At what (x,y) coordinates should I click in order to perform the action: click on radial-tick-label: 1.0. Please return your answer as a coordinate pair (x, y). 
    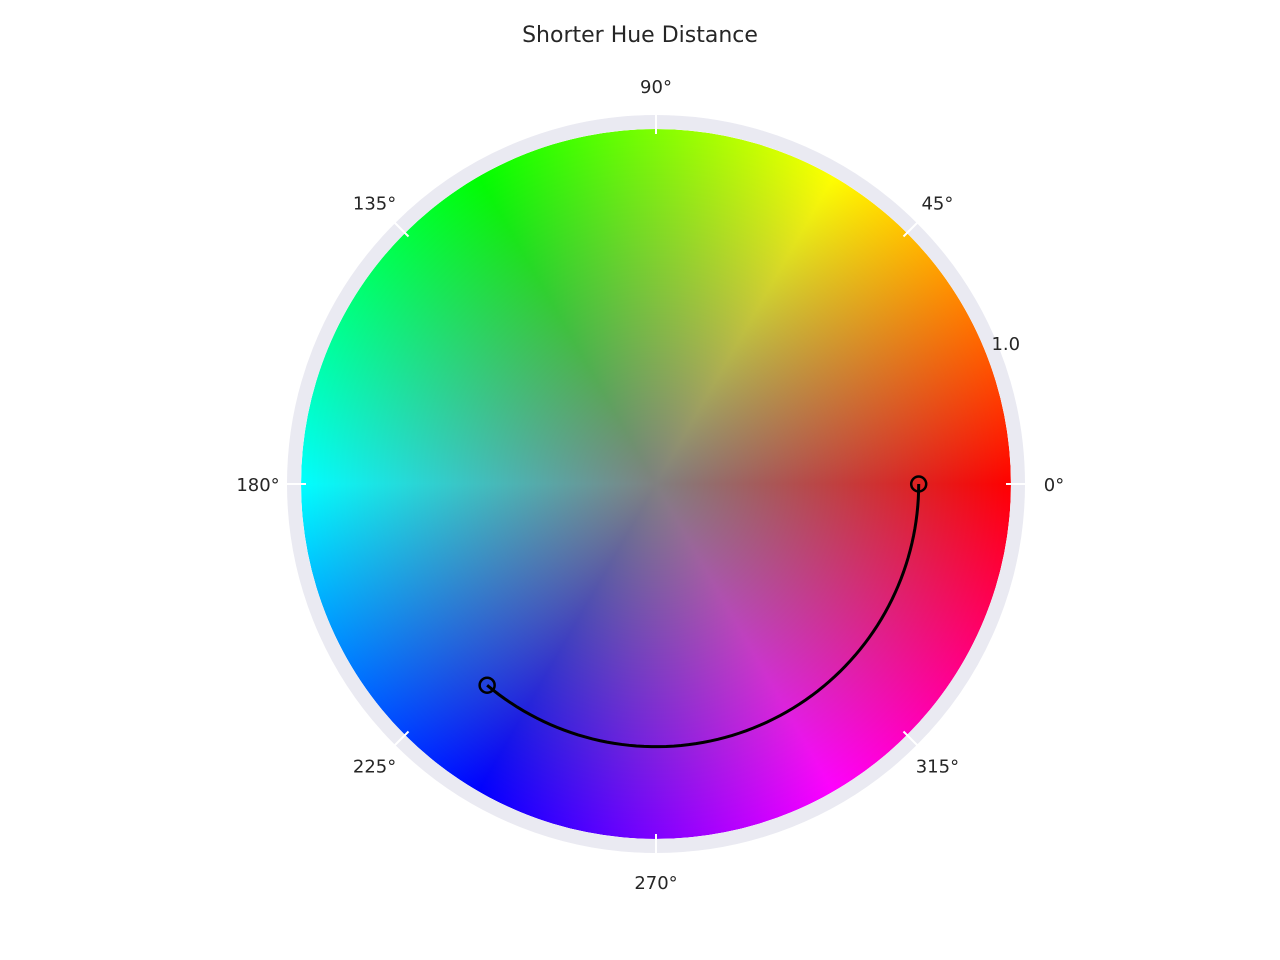
    Looking at the image, I should click on (1005, 344).